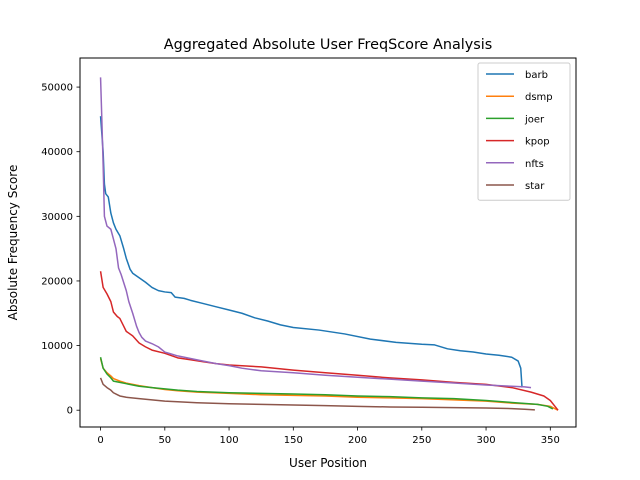 The height and width of the screenshot is (480, 640). Describe the element at coordinates (328, 463) in the screenshot. I see `x-axis-label: User Position` at that location.